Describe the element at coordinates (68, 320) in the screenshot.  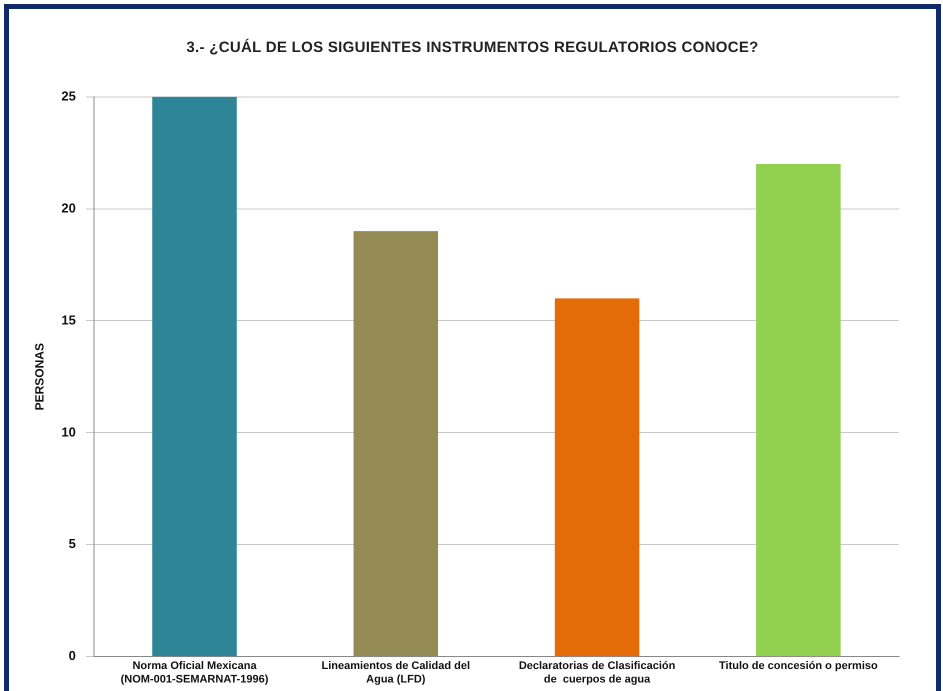
I see `y-tick-label: 15` at that location.